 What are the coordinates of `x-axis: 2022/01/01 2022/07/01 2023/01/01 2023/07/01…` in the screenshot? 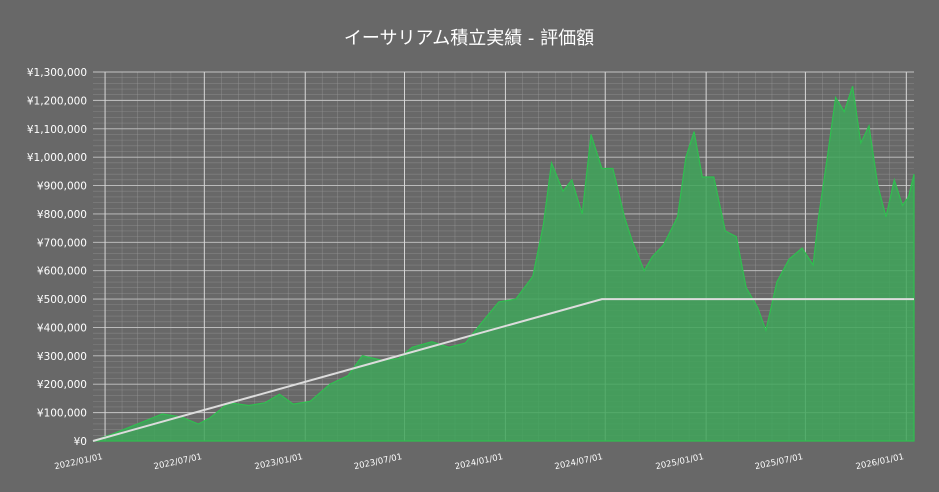 It's located at (479, 462).